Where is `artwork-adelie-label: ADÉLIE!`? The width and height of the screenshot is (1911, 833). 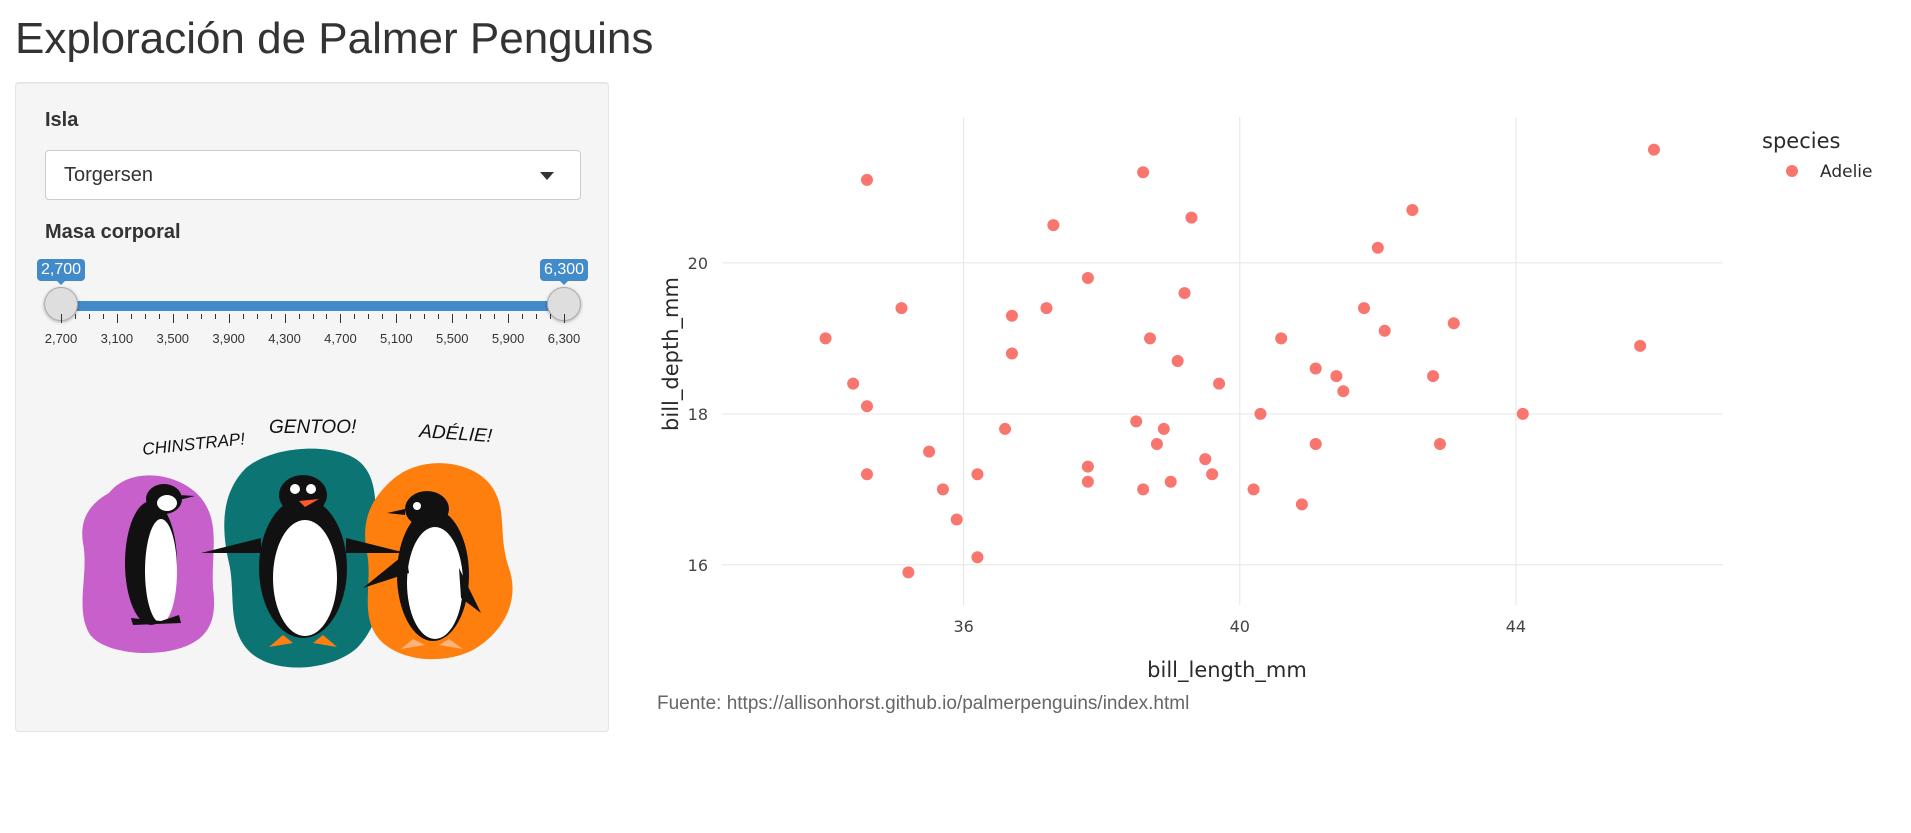 artwork-adelie-label: ADÉLIE! is located at coordinates (456, 434).